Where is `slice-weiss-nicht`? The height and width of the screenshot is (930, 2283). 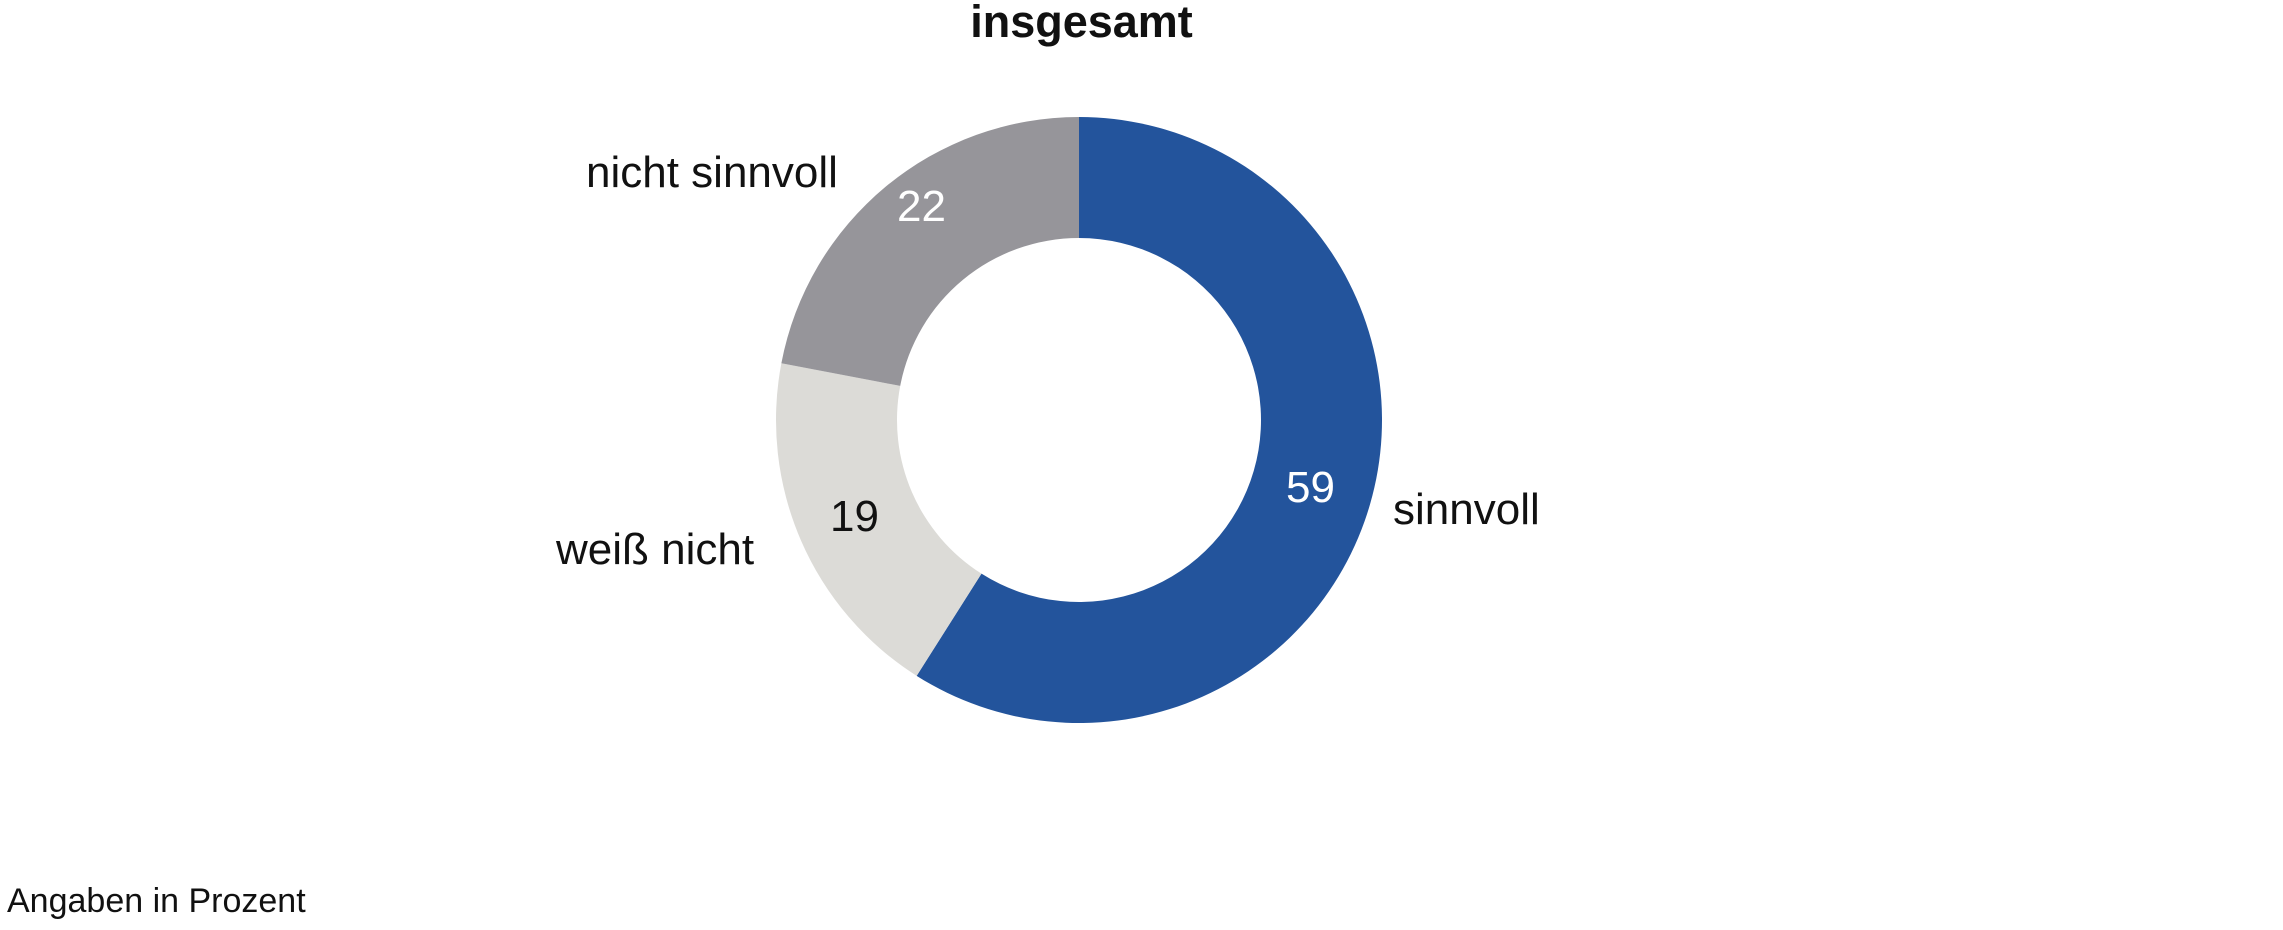
slice-weiss-nicht is located at coordinates (879, 519).